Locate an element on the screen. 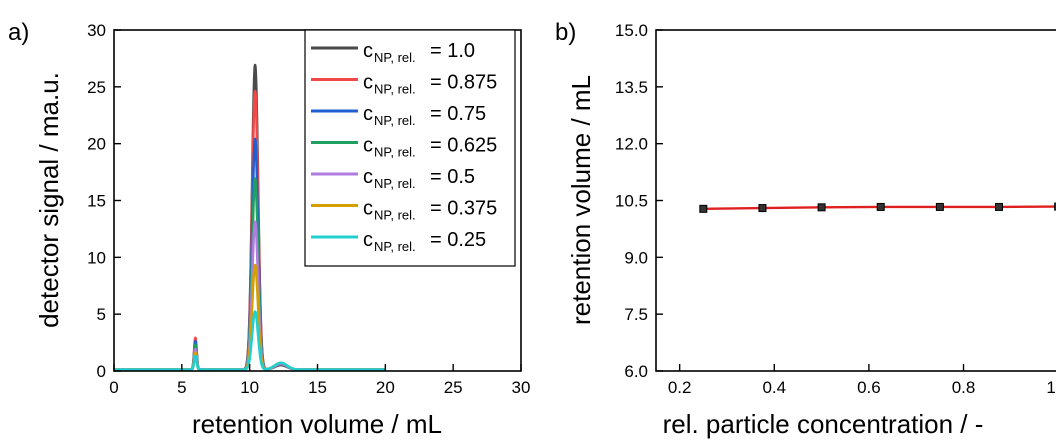 The width and height of the screenshot is (1056, 440). legend-value: = 0.75 is located at coordinates (458, 114).